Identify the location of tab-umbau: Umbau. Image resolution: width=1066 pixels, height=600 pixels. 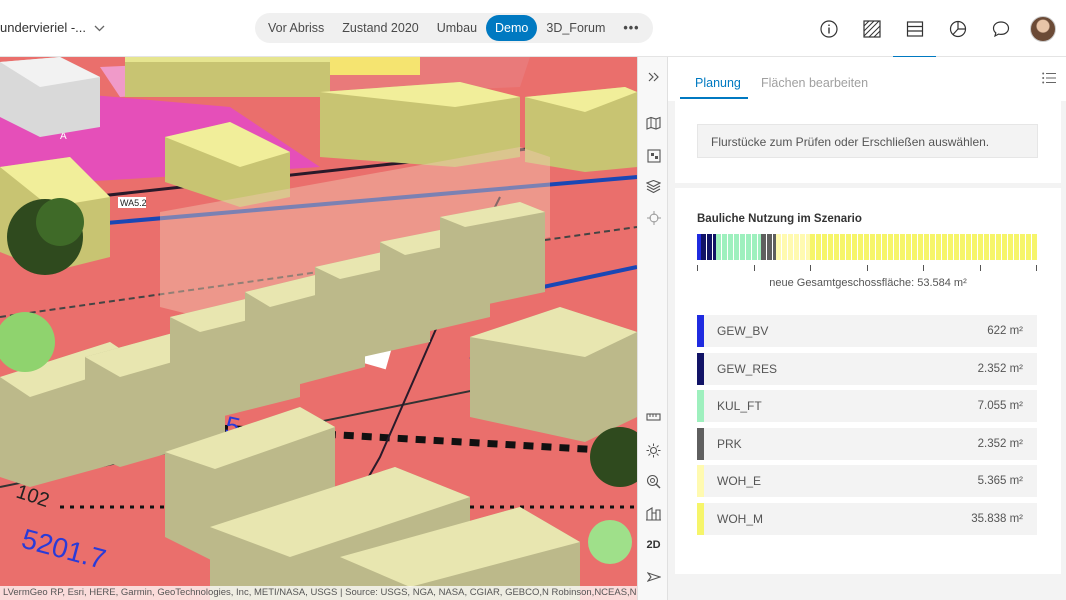
(457, 28).